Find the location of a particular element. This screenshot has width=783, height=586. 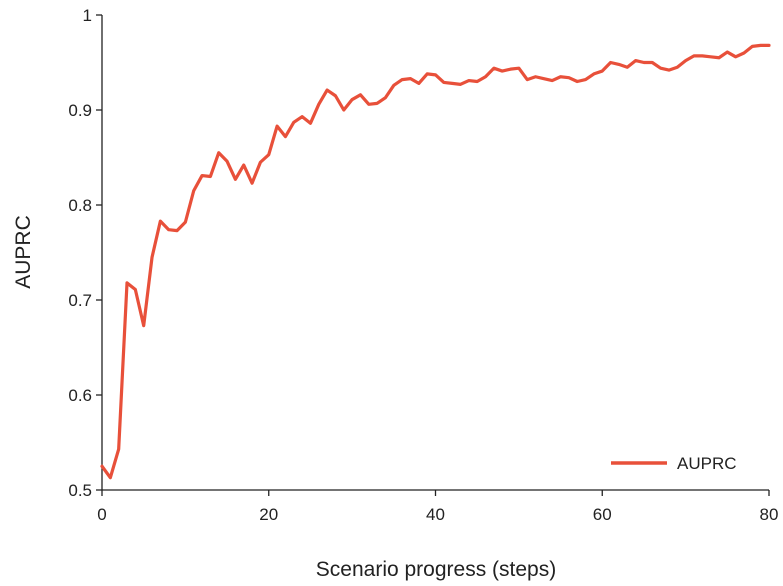

x-axis-title: Scenario progress (steps) is located at coordinates (436, 569).